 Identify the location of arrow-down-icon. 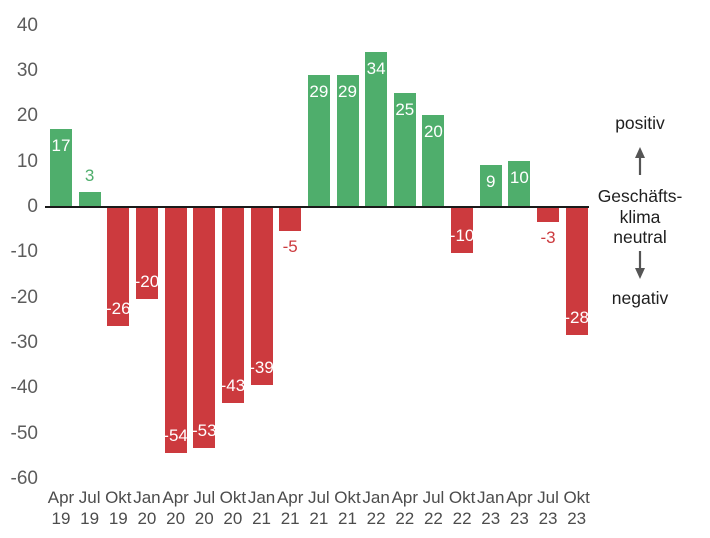
(640, 265).